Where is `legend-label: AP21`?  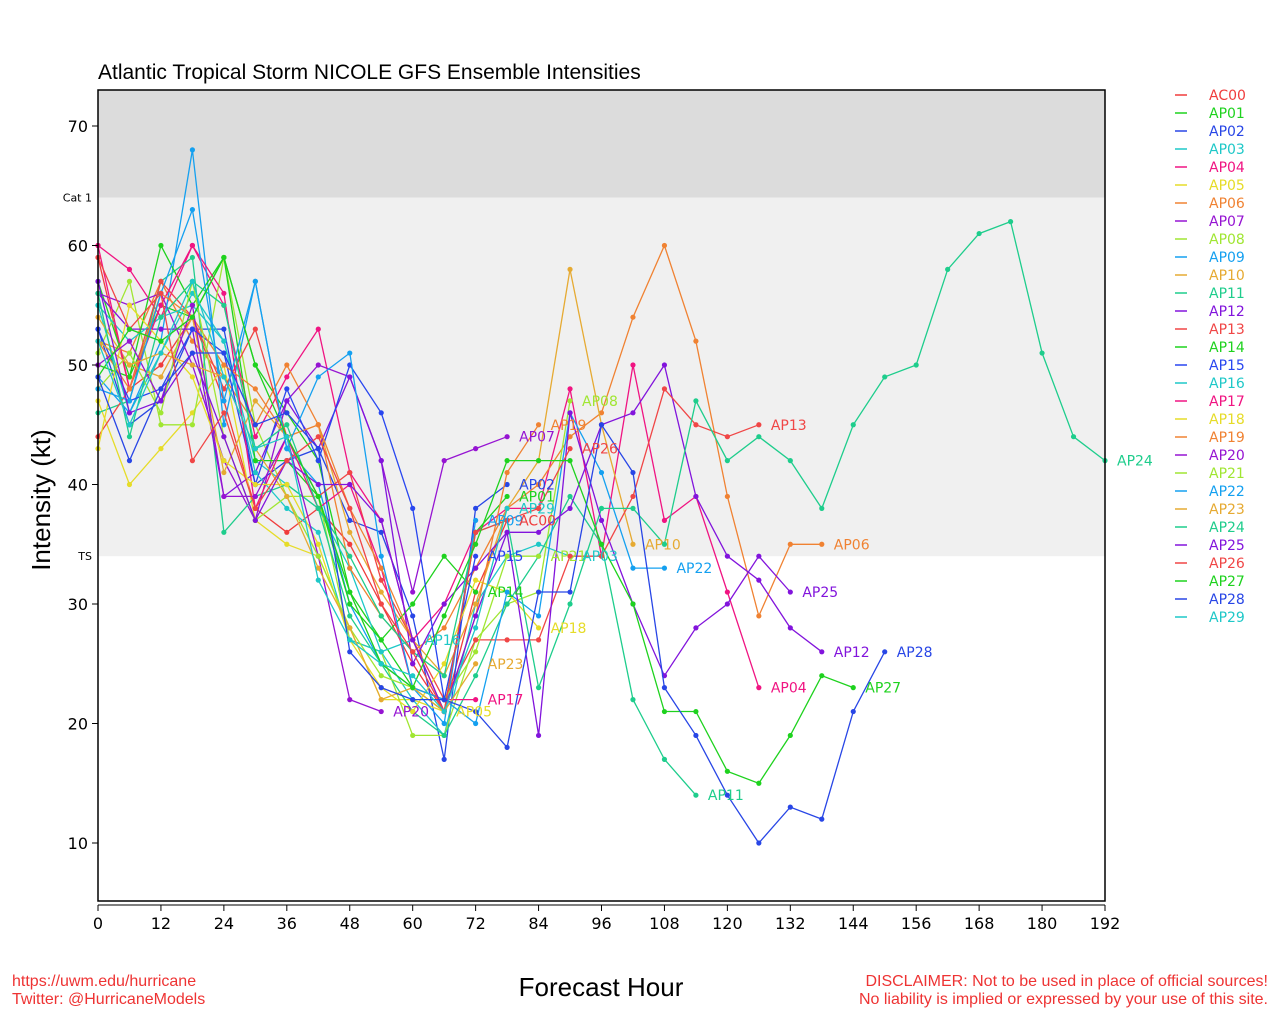
legend-label: AP21 is located at coordinates (1227, 474).